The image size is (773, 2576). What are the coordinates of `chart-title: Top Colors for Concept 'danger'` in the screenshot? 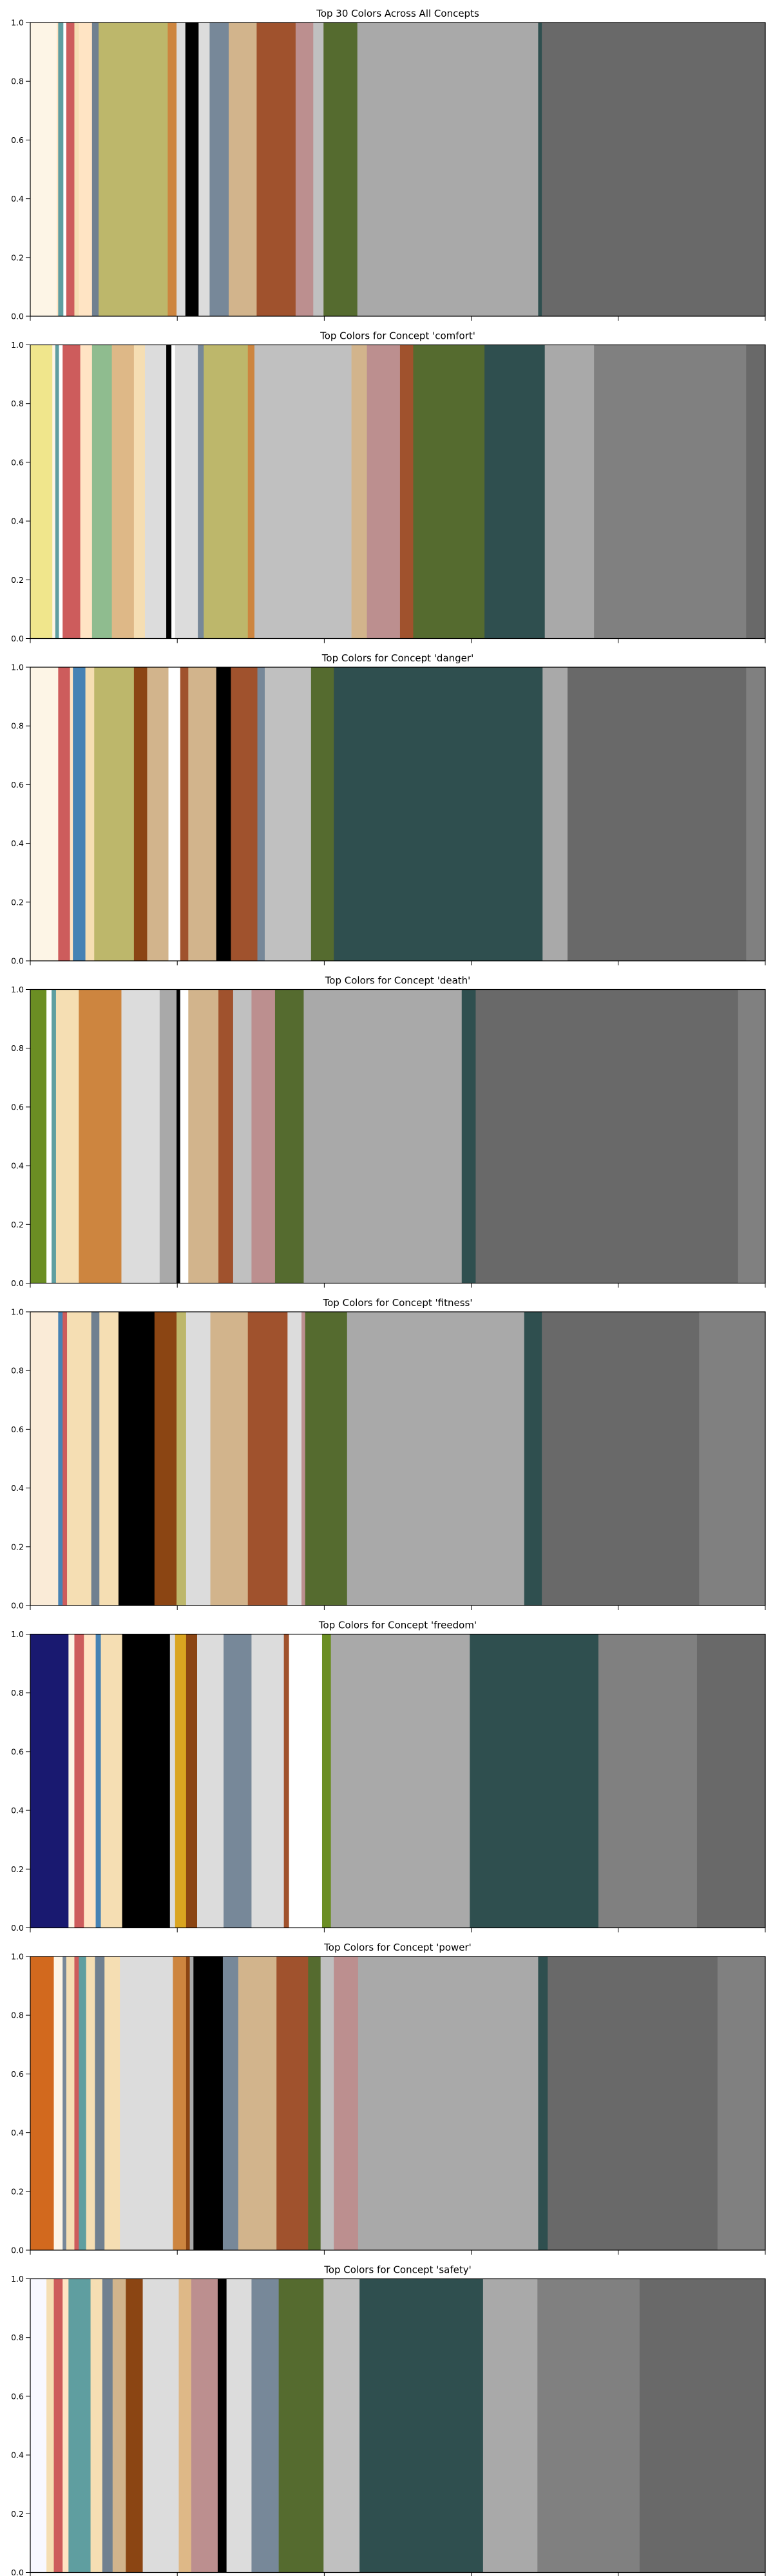 It's located at (397, 658).